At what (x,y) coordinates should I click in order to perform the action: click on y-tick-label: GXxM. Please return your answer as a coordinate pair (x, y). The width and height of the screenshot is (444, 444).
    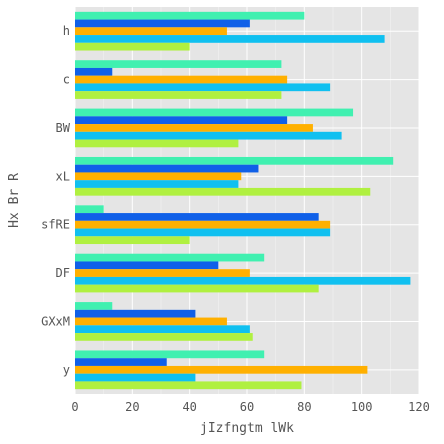
    Looking at the image, I should click on (55, 321).